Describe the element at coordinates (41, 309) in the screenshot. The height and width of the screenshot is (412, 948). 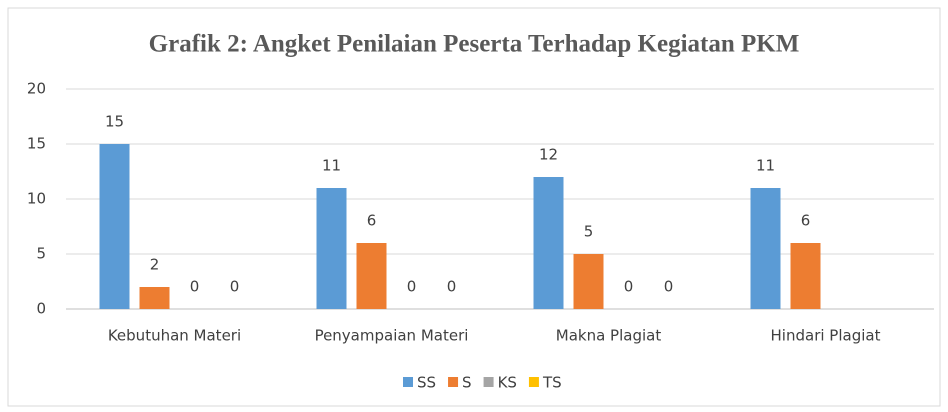
I see `y-tick-label: 0` at that location.